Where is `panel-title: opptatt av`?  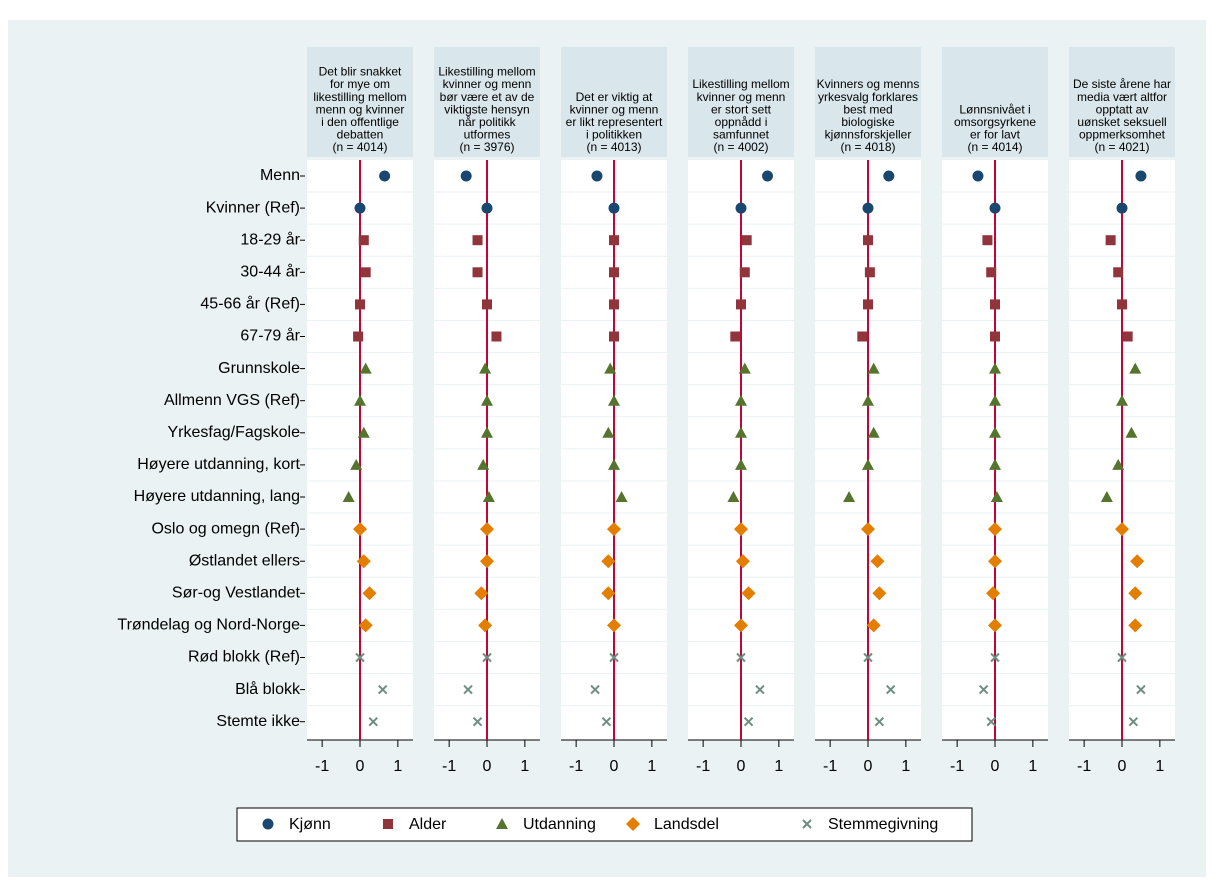 panel-title: opptatt av is located at coordinates (1122, 109).